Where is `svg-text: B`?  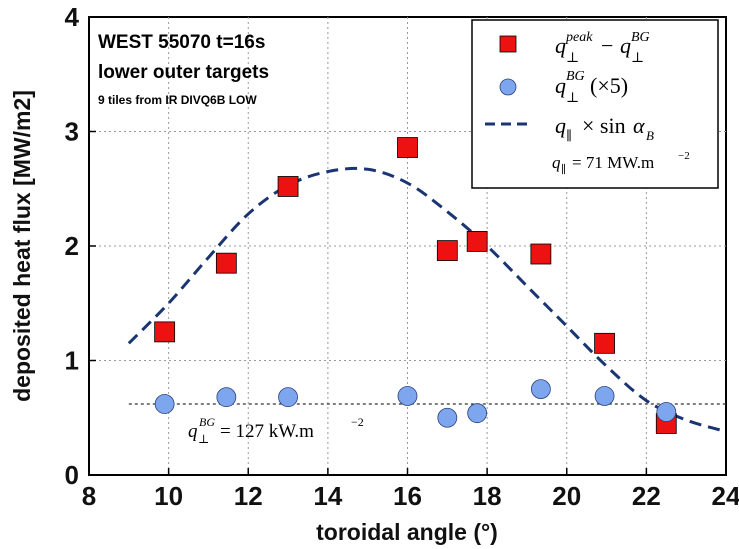 svg-text: B is located at coordinates (650, 135).